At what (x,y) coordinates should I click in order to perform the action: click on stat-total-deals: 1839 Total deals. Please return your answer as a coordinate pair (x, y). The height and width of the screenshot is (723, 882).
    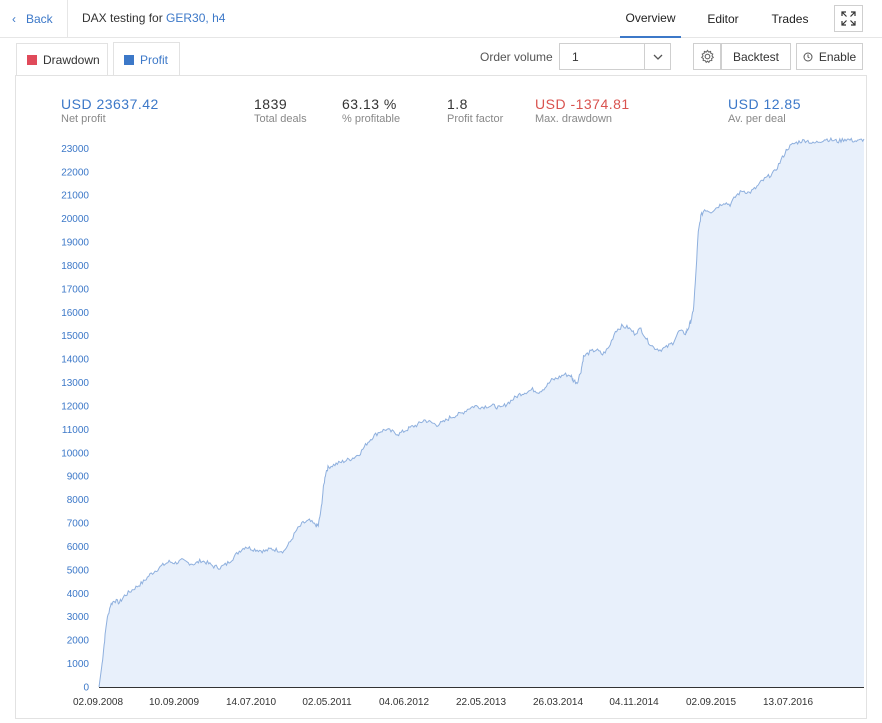
    Looking at the image, I should click on (280, 110).